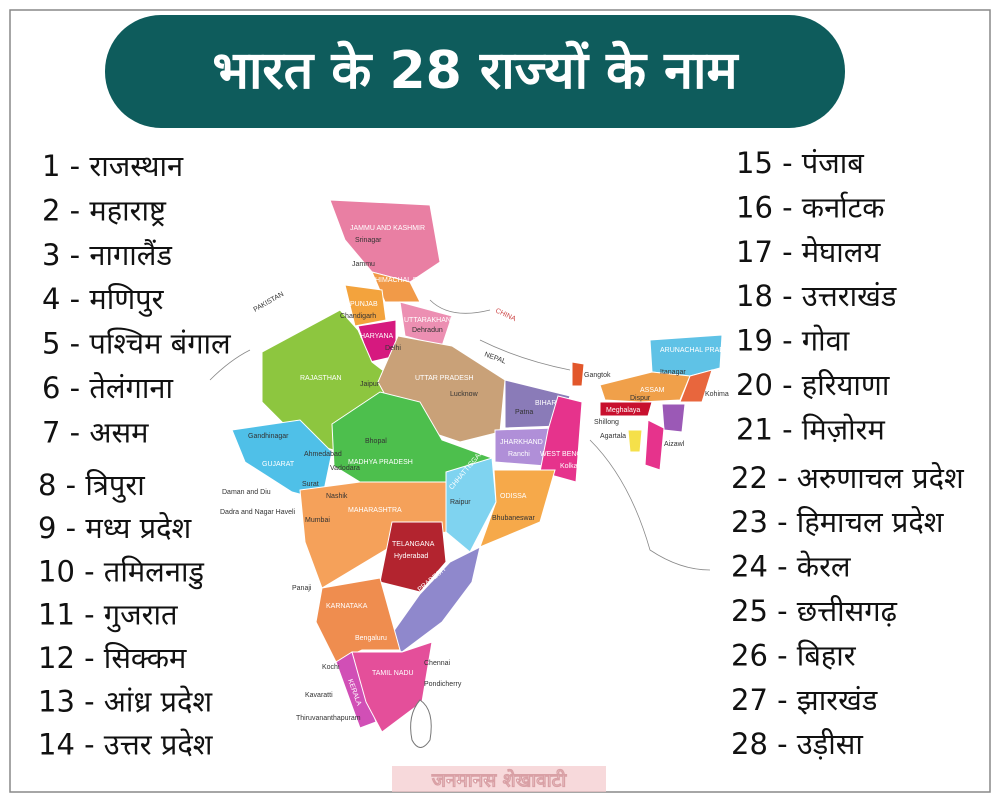 The image size is (1000, 800). I want to click on map-label: Raipur, so click(460, 502).